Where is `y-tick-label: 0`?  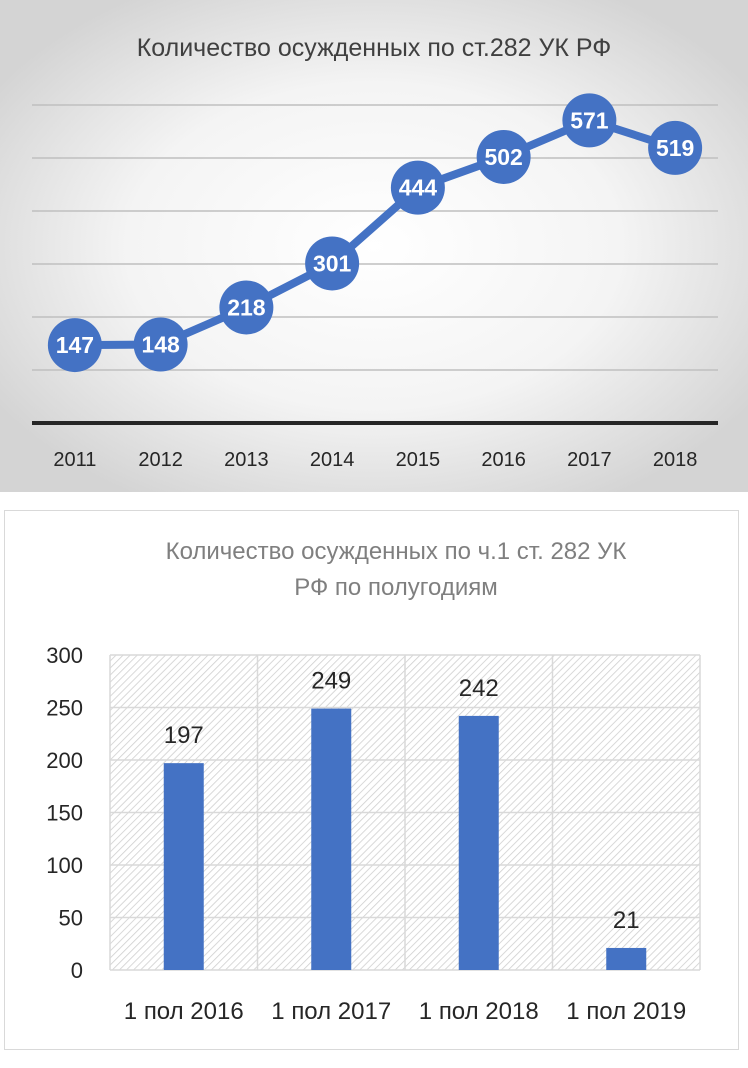
y-tick-label: 0 is located at coordinates (77, 970).